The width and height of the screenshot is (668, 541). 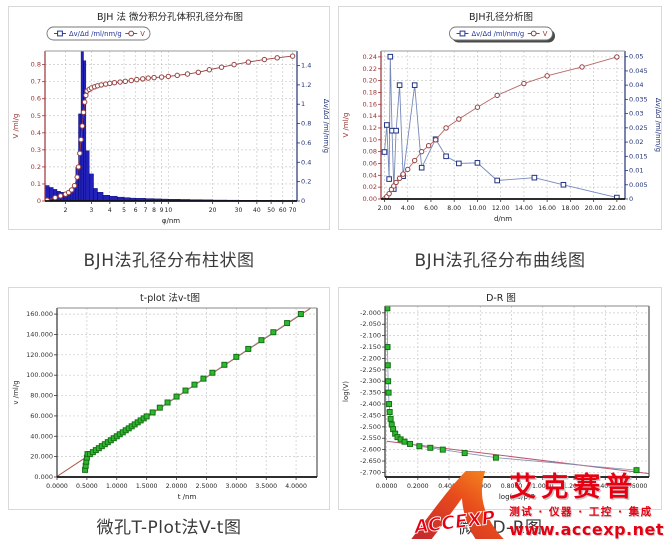 I want to click on svg-text: 0.005, so click(x=638, y=185).